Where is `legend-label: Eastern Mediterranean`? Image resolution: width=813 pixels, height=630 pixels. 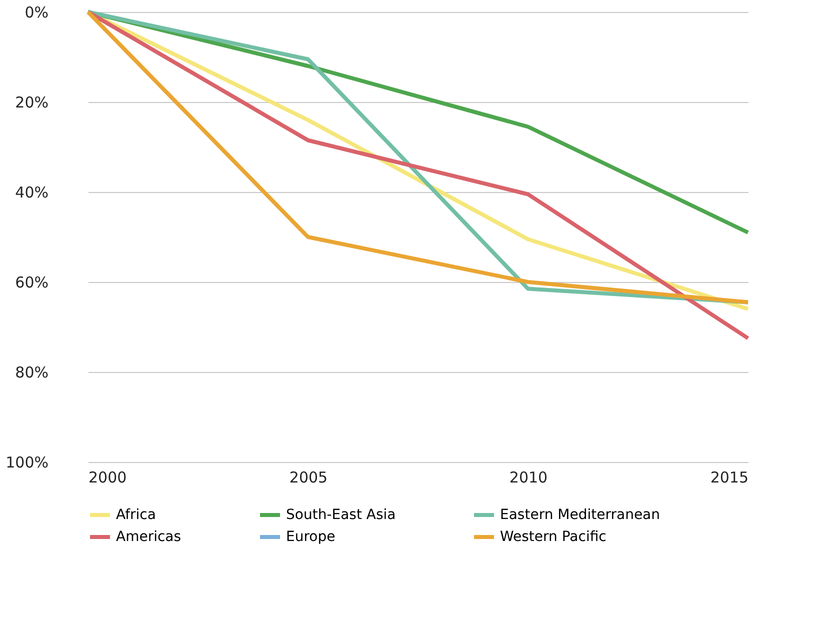
legend-label: Eastern Mediterranean is located at coordinates (580, 515).